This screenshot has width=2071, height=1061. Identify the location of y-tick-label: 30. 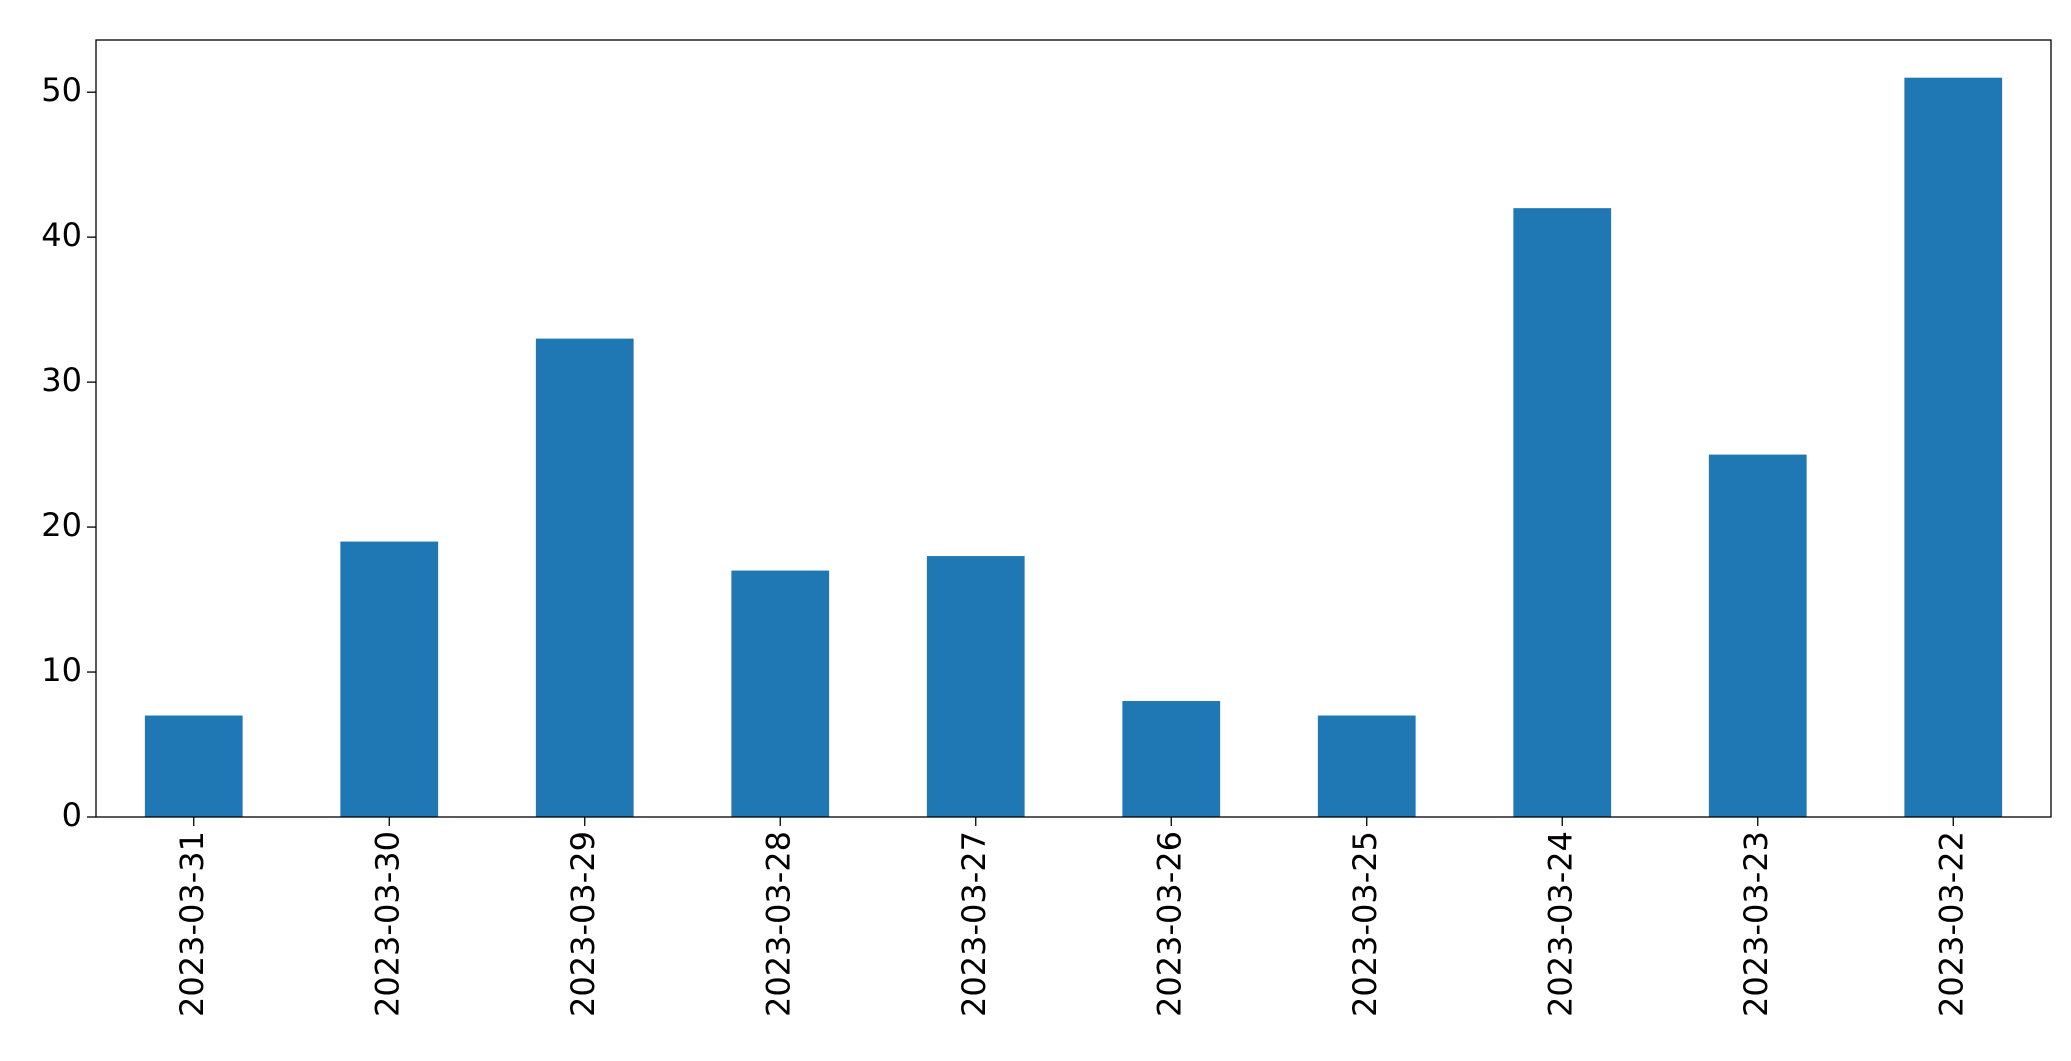
(61, 380).